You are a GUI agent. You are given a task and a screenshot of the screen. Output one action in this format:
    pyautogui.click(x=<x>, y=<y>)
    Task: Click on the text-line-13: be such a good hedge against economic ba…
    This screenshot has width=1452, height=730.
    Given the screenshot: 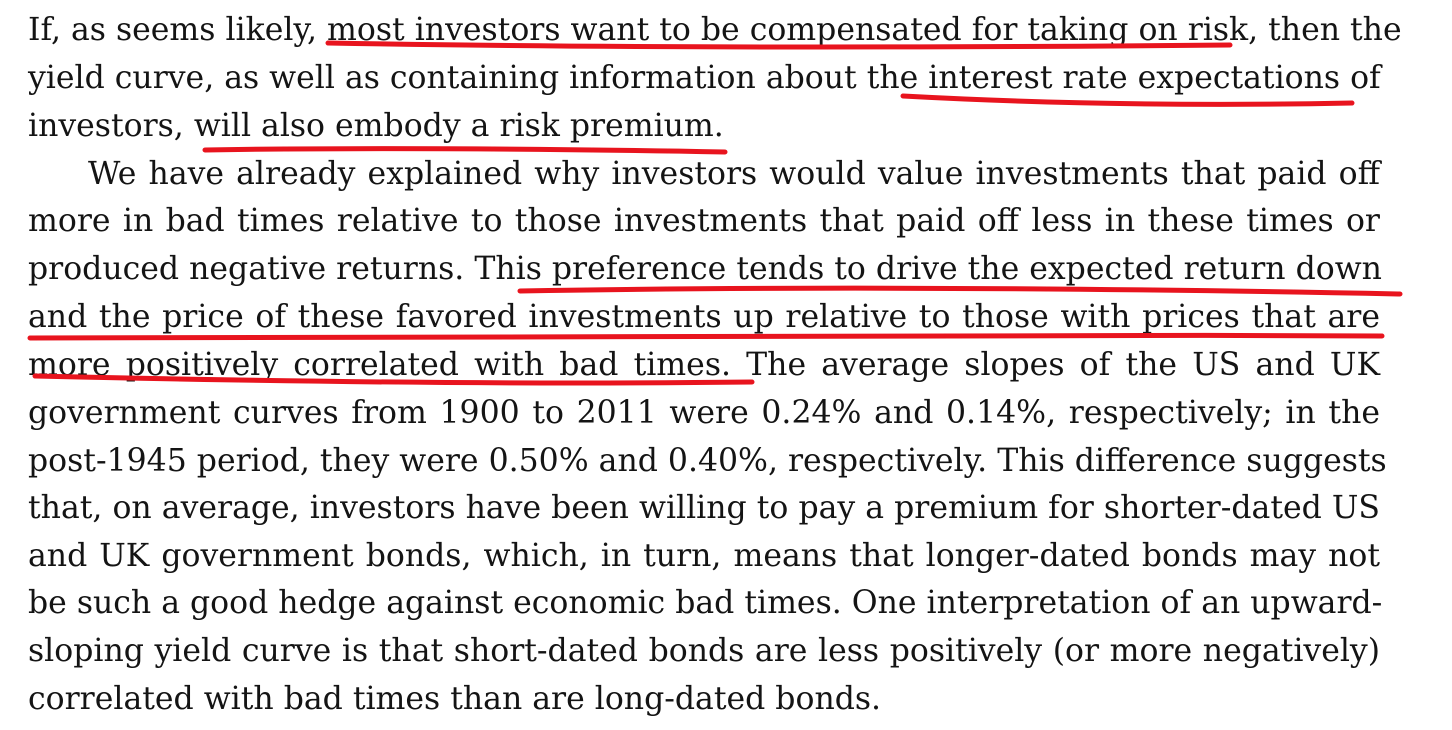 What is the action you would take?
    pyautogui.click(x=705, y=603)
    